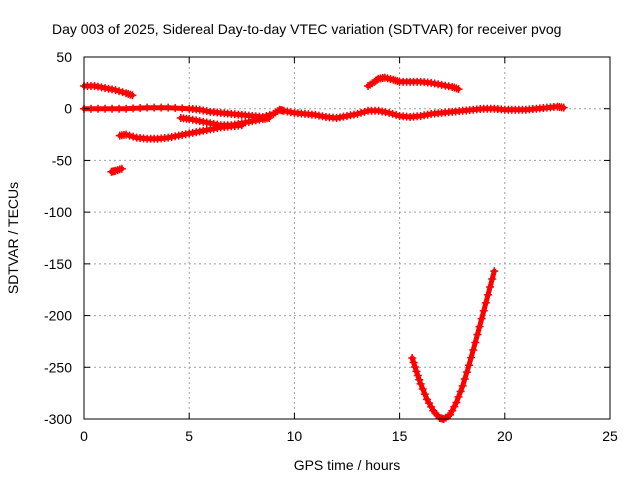 Image resolution: width=640 pixels, height=480 pixels. What do you see at coordinates (189, 436) in the screenshot?
I see `x-tick-label: 5` at bounding box center [189, 436].